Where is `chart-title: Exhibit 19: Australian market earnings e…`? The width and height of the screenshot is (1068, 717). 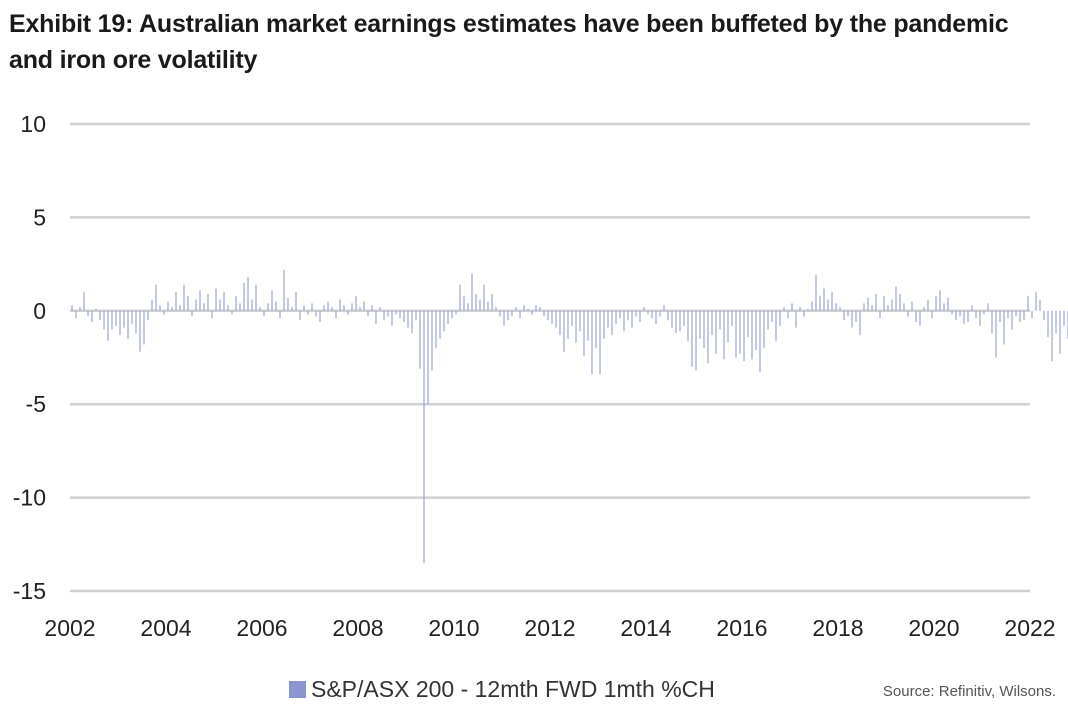 chart-title: Exhibit 19: Australian market earnings e… is located at coordinates (509, 42).